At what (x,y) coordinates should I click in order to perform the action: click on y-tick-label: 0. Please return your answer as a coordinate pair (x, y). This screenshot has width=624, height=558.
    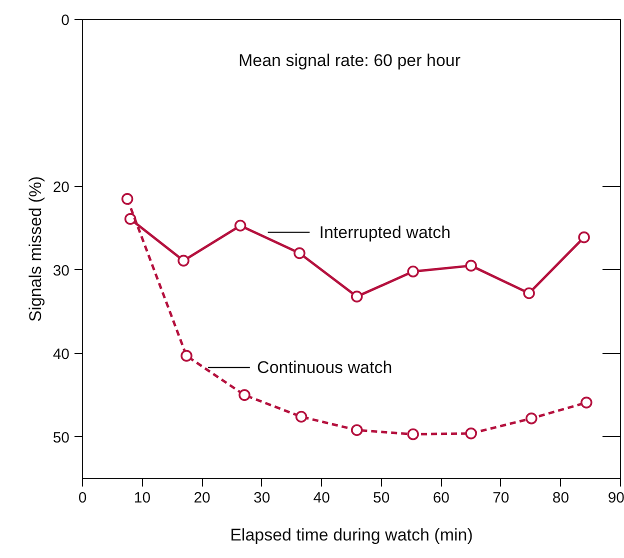
    Looking at the image, I should click on (65, 20).